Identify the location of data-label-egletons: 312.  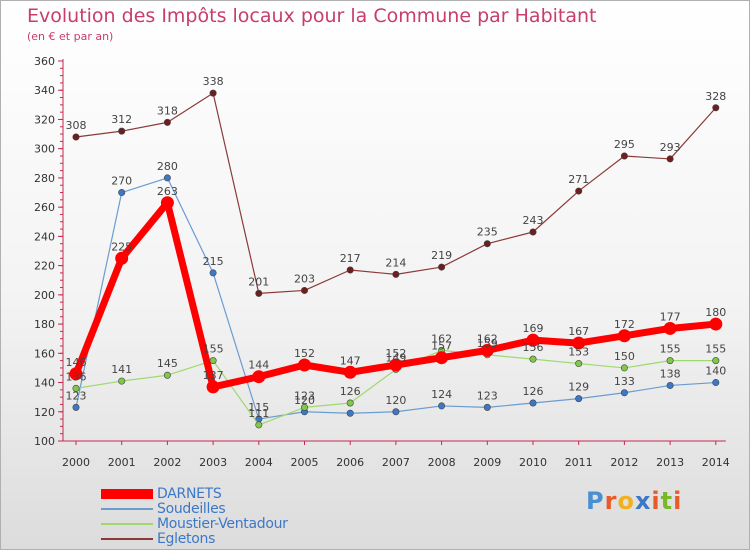
(121, 119).